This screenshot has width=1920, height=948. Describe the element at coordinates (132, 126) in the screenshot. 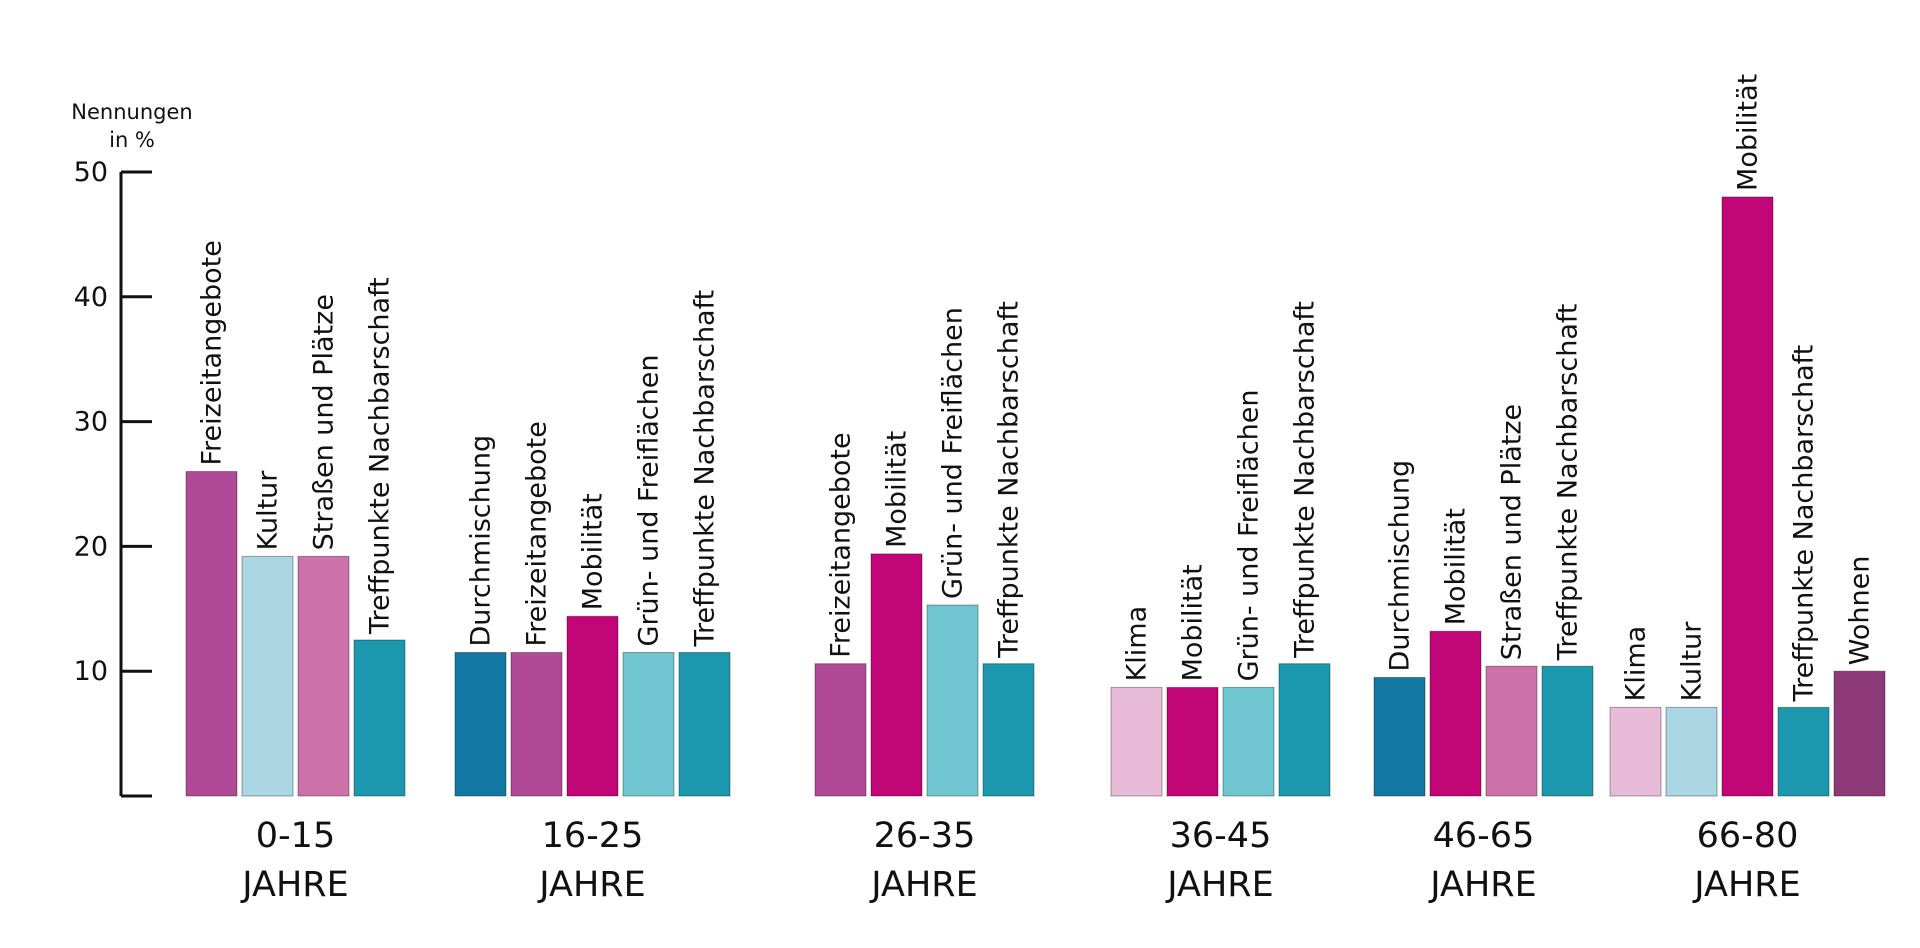

I see `y-axis-title: Nennungen in %` at that location.